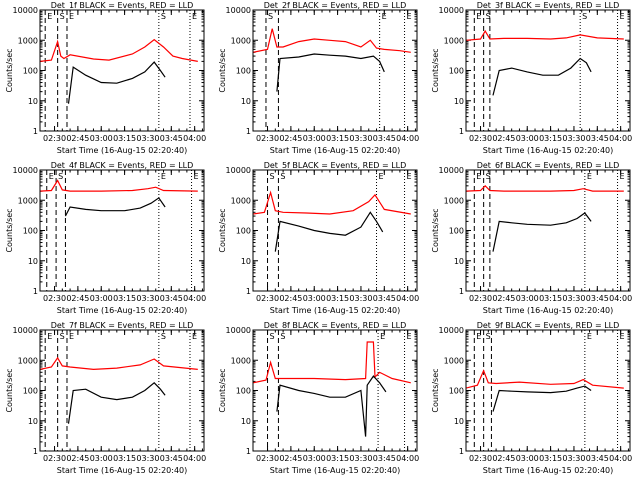 The height and width of the screenshot is (480, 640). Describe the element at coordinates (335, 165) in the screenshot. I see `plot-title: Det_5f BLACK = Events, RED = LLD` at that location.